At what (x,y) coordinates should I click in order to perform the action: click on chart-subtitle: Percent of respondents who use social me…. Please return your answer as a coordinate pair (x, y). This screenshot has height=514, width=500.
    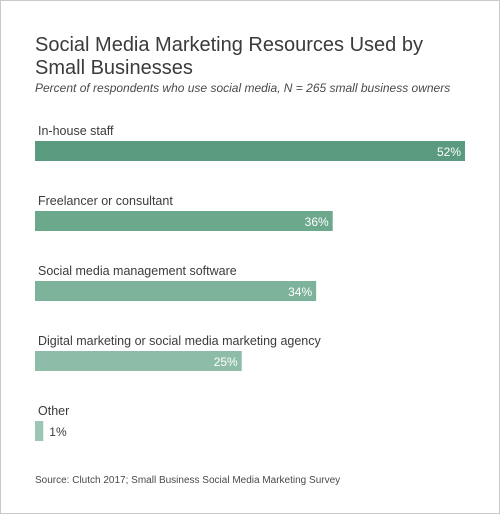
    Looking at the image, I should click on (243, 88).